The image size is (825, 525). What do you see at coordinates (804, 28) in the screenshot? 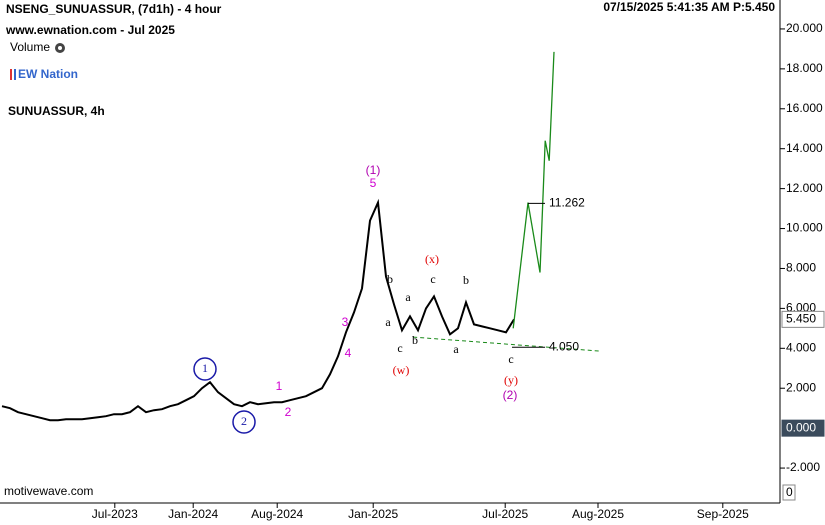
I see `y-tick-label: 20.000` at bounding box center [804, 28].